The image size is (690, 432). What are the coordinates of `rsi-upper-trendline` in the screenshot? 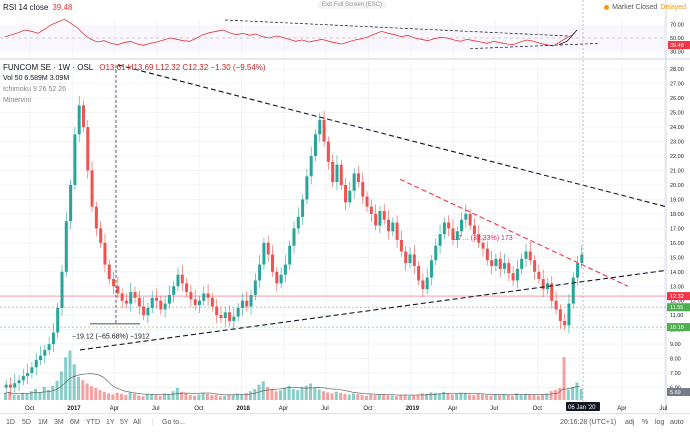 It's located at (396, 28).